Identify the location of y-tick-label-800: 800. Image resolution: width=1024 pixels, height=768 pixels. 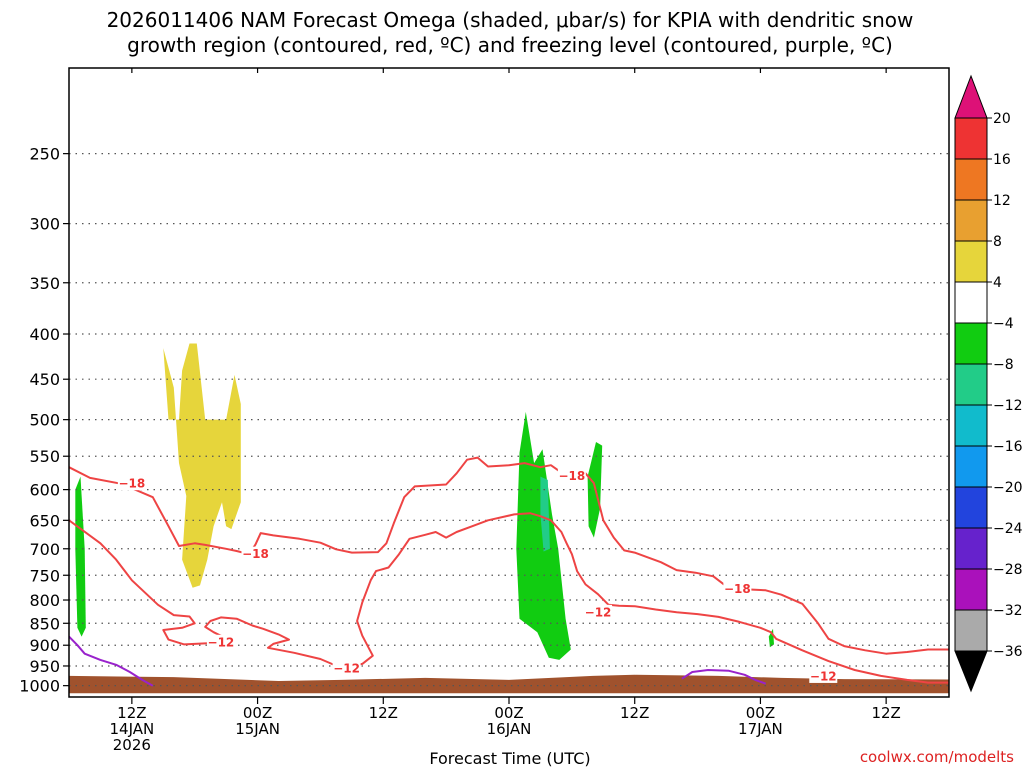
(44, 600).